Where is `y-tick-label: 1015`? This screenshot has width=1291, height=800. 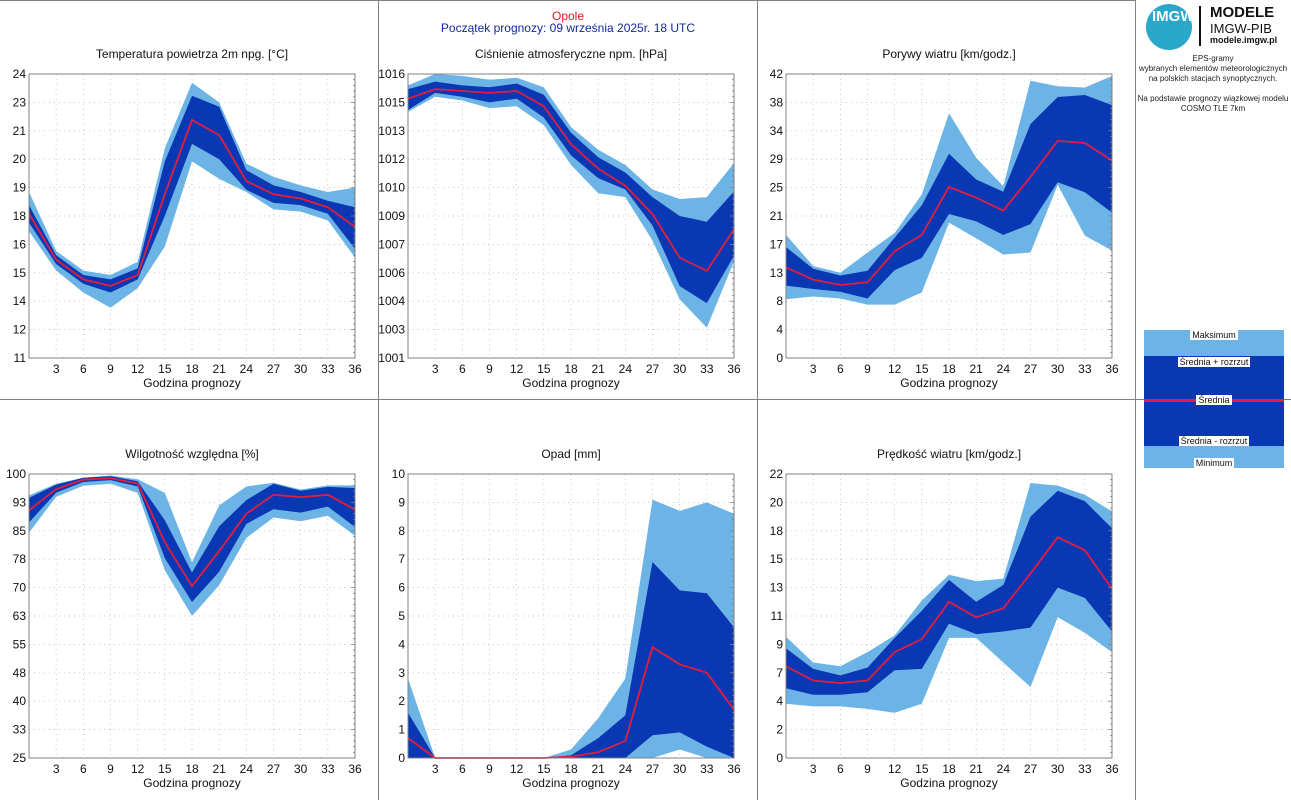
y-tick-label: 1015 is located at coordinates (391, 102).